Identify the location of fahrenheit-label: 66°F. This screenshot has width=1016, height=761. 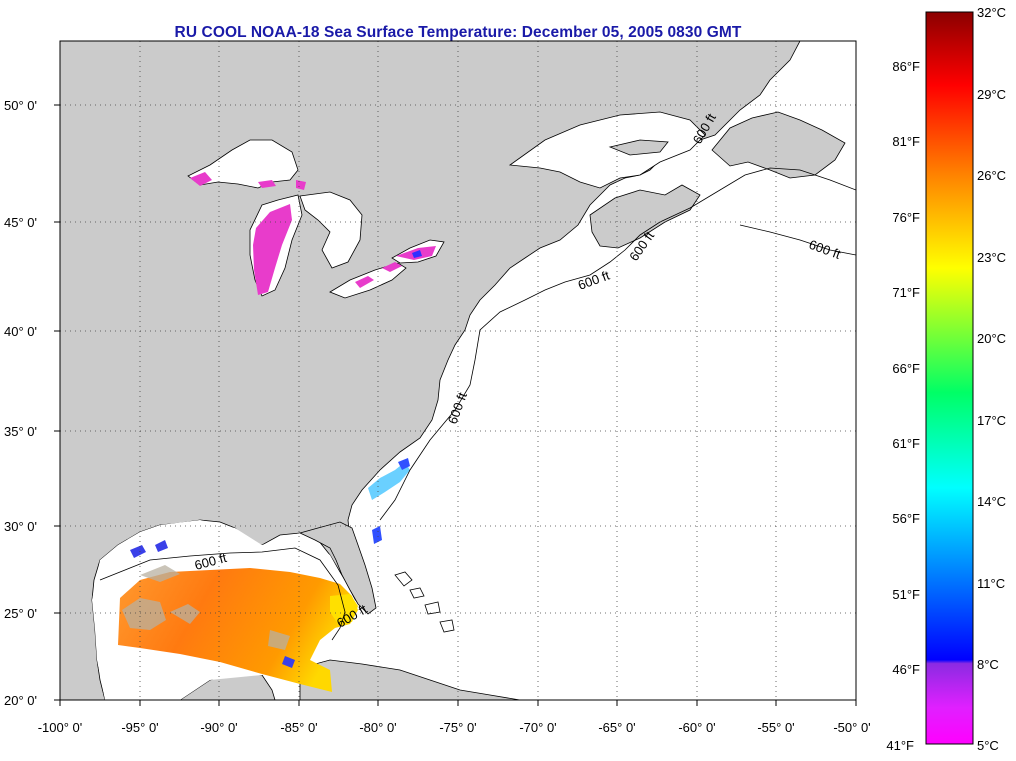
(906, 368).